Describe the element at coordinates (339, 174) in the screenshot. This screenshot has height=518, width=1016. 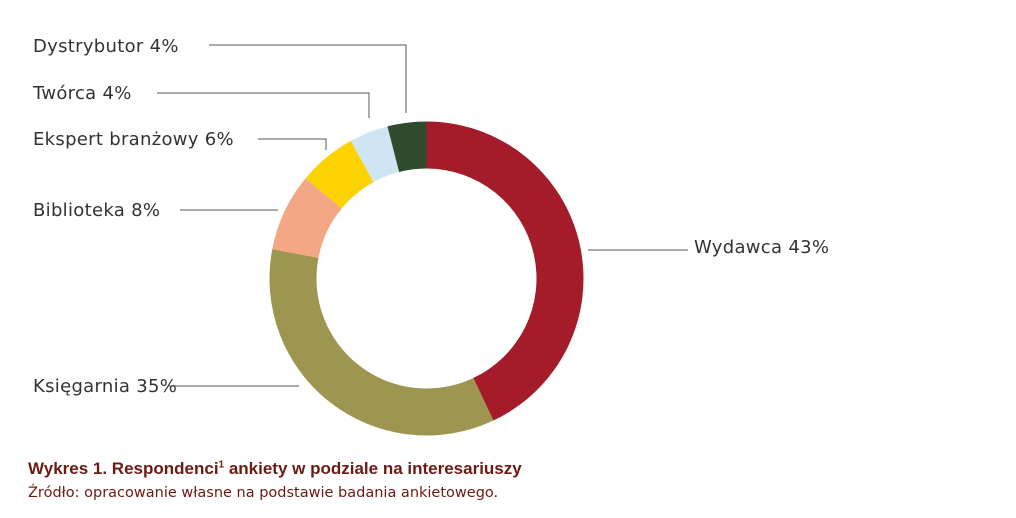
I see `slice-ekspert-branżowy` at that location.